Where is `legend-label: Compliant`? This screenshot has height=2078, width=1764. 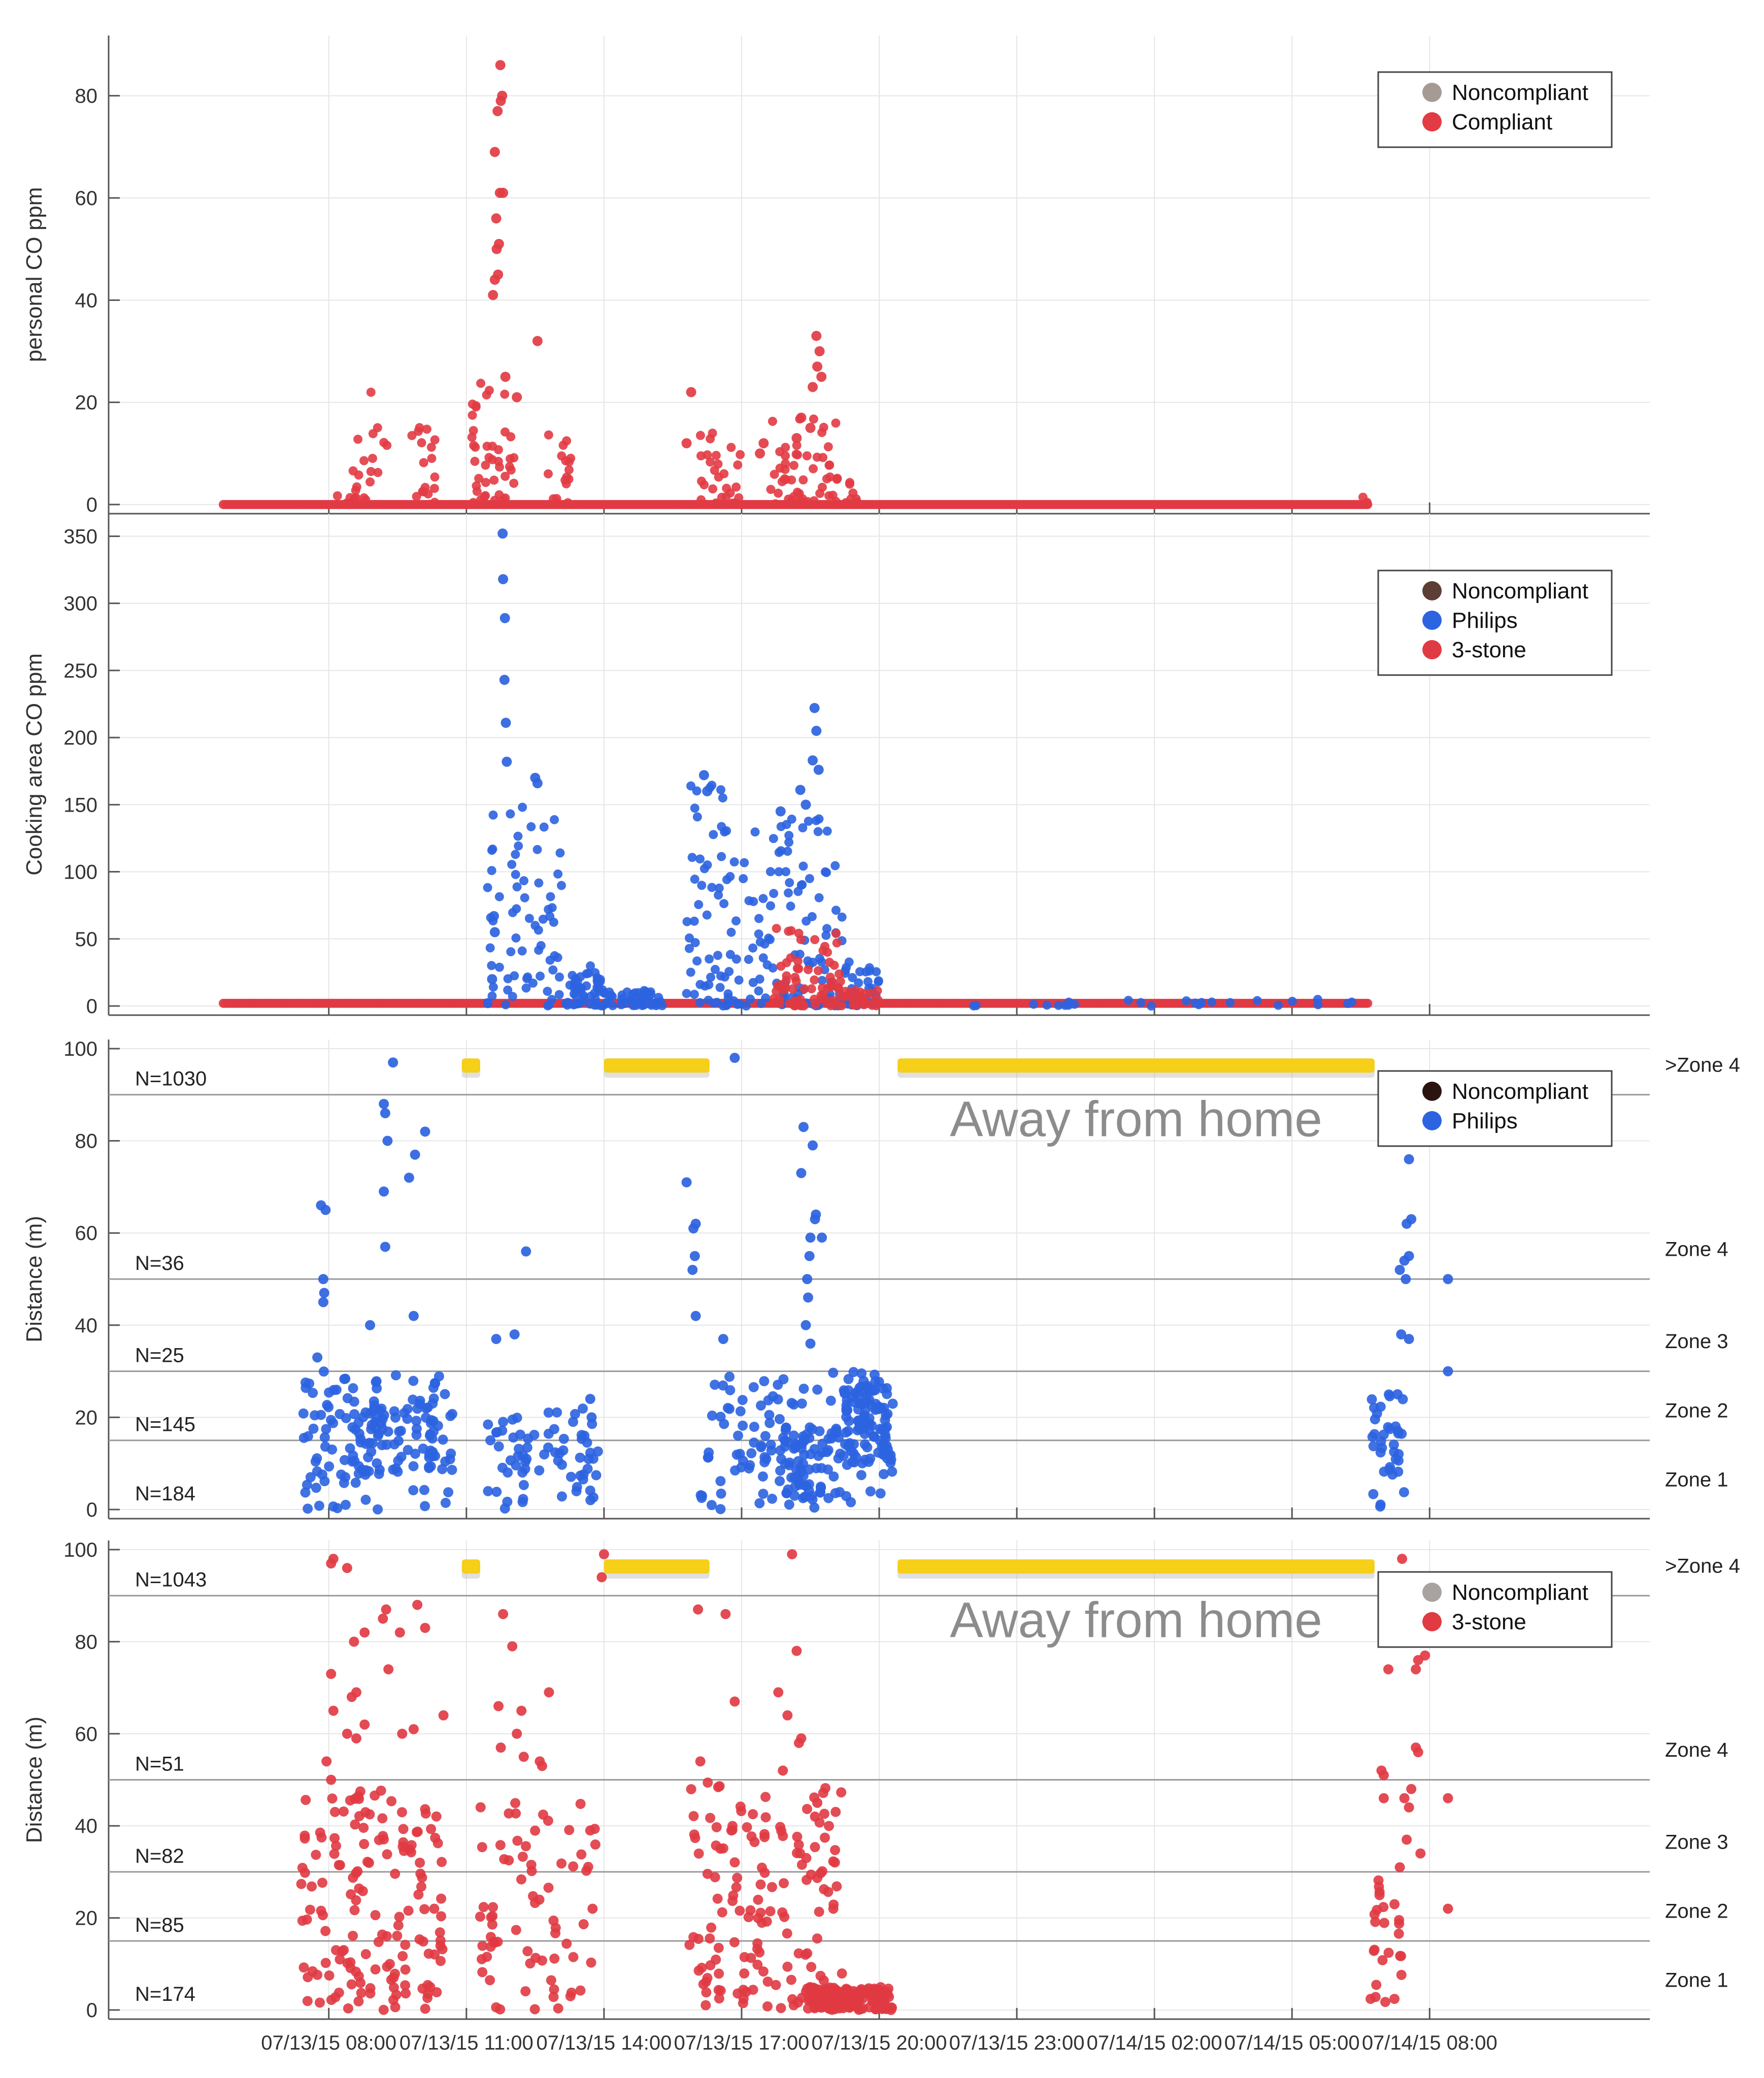
legend-label: Compliant is located at coordinates (1502, 122).